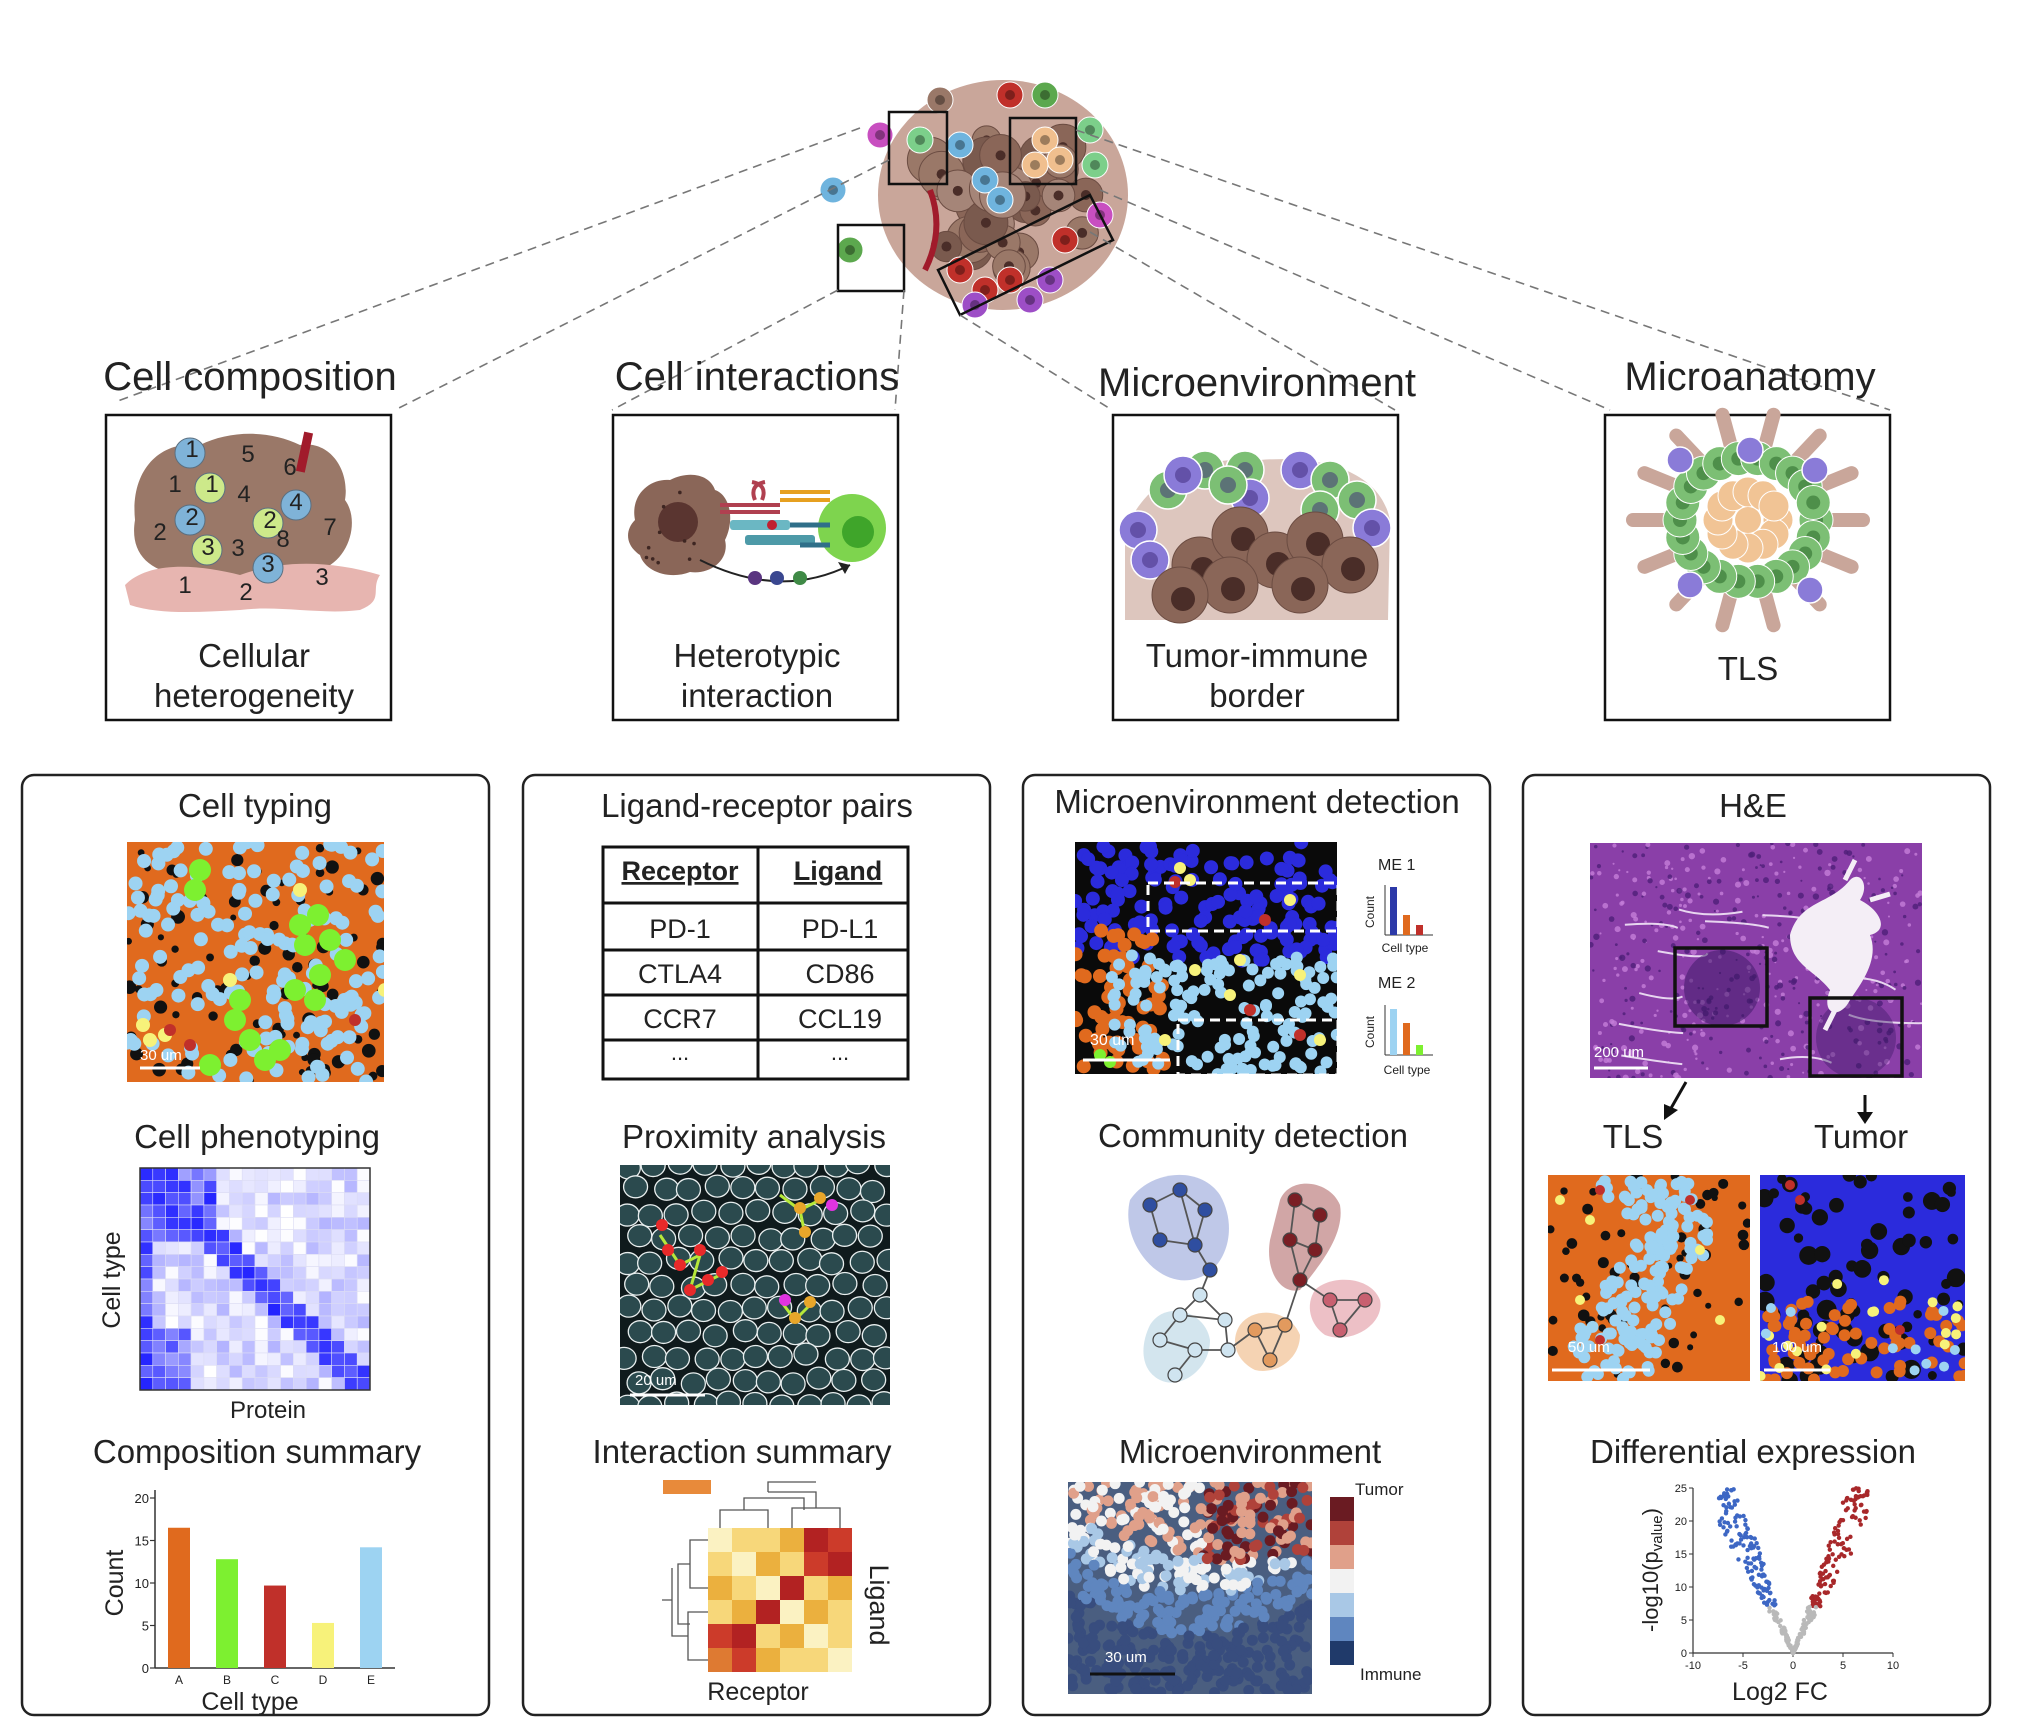 The width and height of the screenshot is (2027, 1735). Describe the element at coordinates (1407, 1070) in the screenshot. I see `me2-xlabel: Cell type` at that location.